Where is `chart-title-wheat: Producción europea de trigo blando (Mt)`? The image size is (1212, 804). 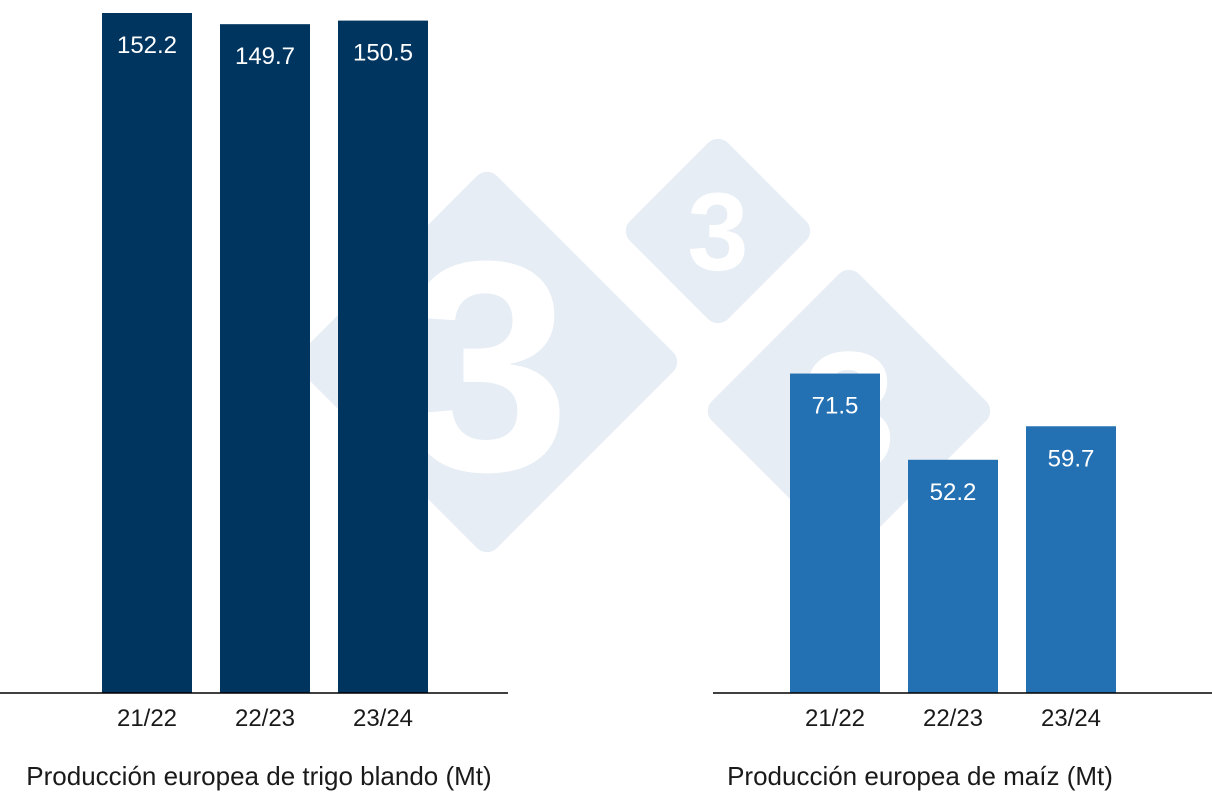 chart-title-wheat: Producción europea de trigo blando (Mt) is located at coordinates (258, 776).